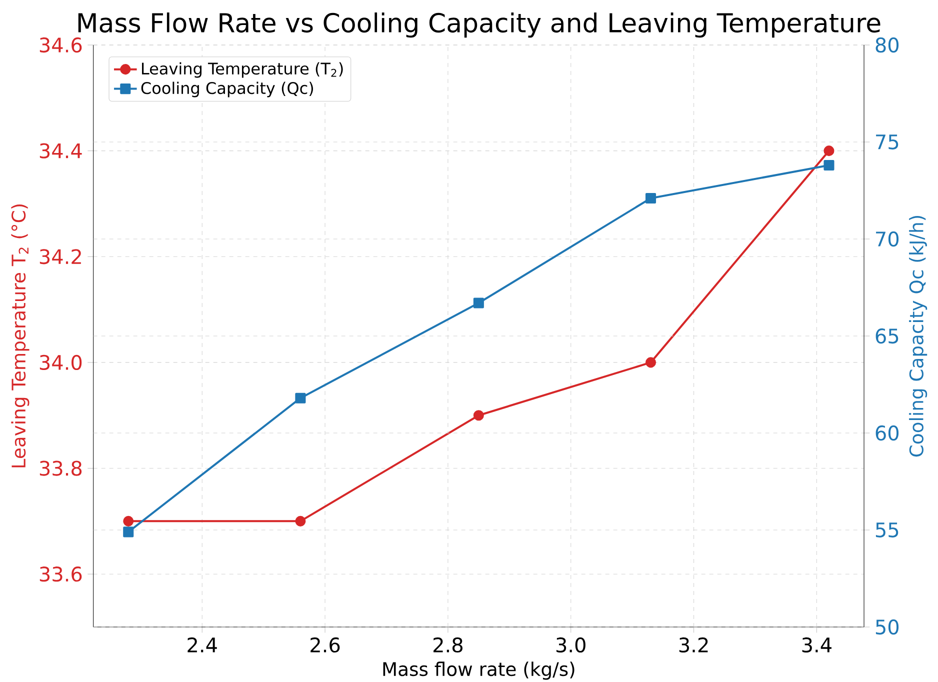 This screenshot has width=938, height=682. I want to click on y-axis-title: Leaving Temperature T$_{2}$ (°C), so click(20, 336).